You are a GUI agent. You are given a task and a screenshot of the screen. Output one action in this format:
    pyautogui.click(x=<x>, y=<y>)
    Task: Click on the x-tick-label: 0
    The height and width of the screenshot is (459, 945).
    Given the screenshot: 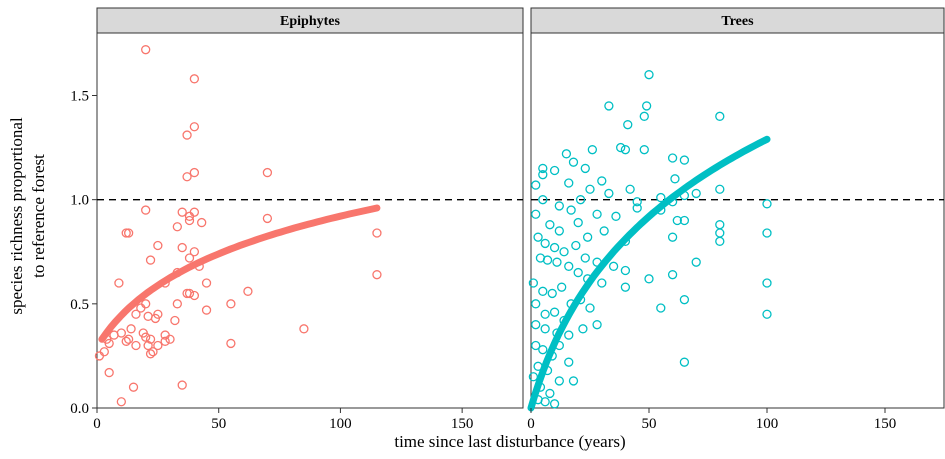 What is the action you would take?
    pyautogui.click(x=531, y=424)
    